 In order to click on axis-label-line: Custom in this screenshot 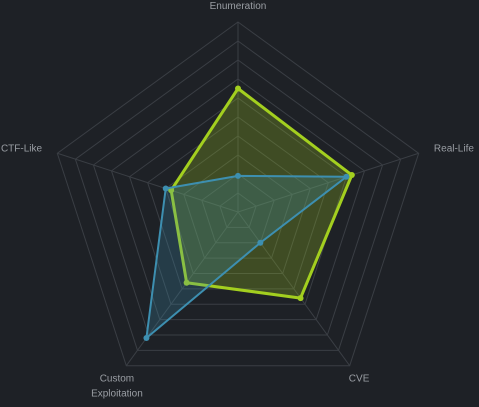, I will do `click(117, 378)`.